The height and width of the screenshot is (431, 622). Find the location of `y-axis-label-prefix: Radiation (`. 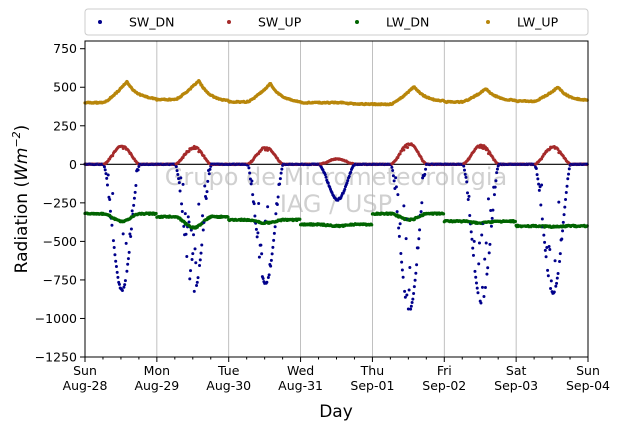

y-axis-label-prefix: Radiation ( is located at coordinates (22, 227).